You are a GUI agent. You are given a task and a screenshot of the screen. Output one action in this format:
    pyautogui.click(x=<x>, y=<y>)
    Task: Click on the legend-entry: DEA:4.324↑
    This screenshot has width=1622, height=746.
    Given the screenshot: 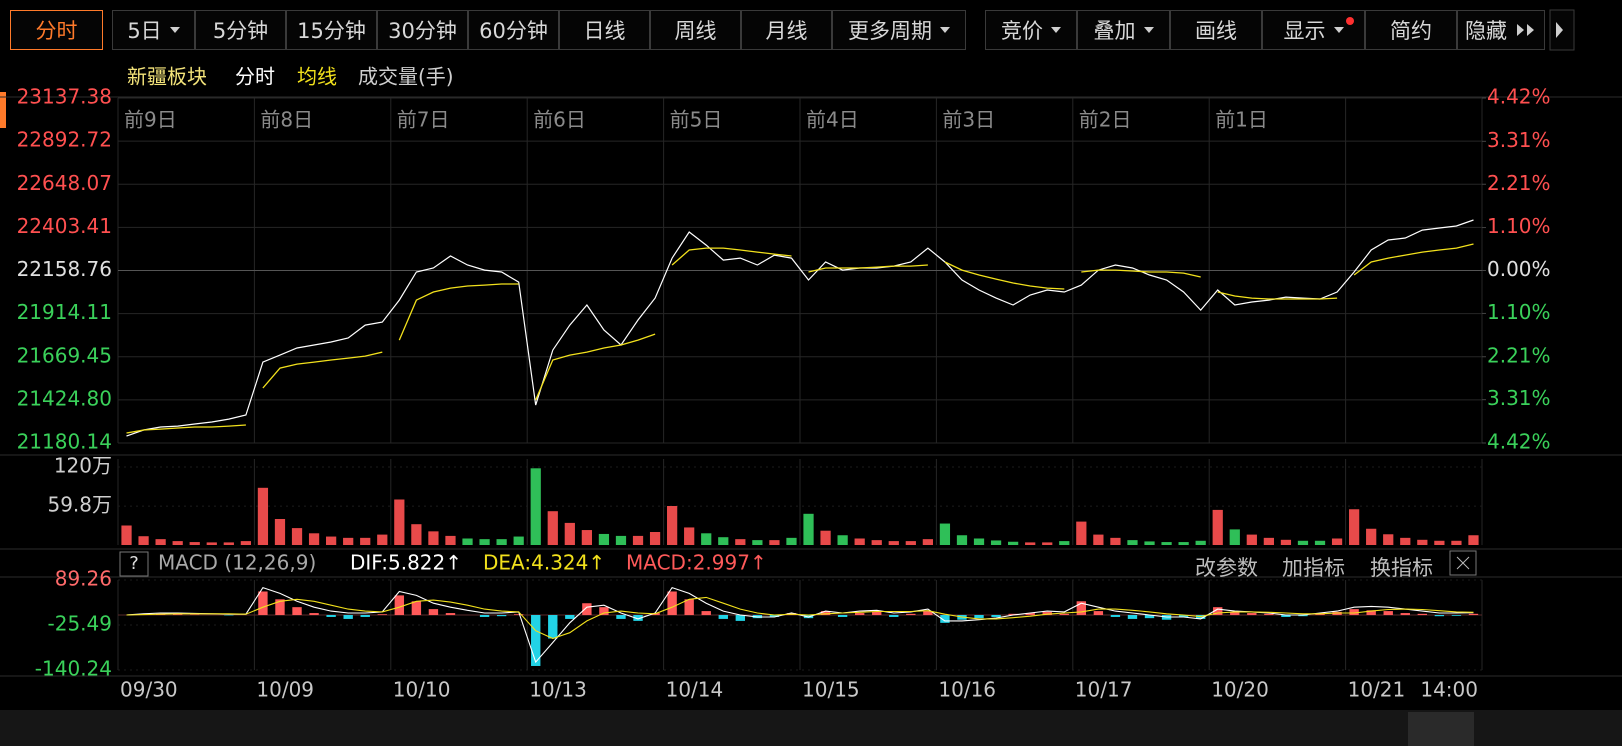 What is the action you would take?
    pyautogui.click(x=544, y=563)
    